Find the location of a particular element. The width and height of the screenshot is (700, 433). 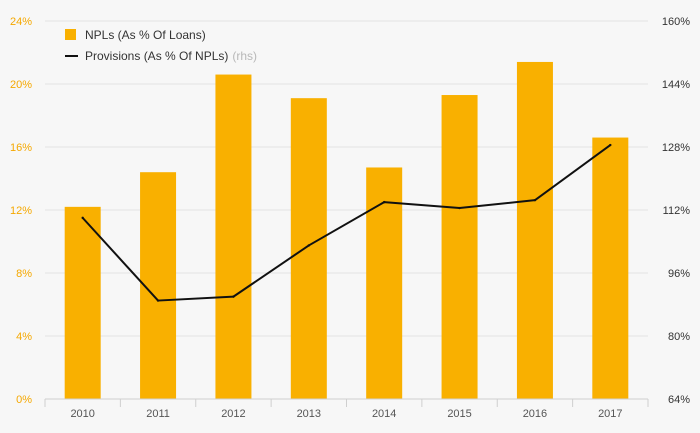

x-tick-label: 2015 is located at coordinates (459, 414).